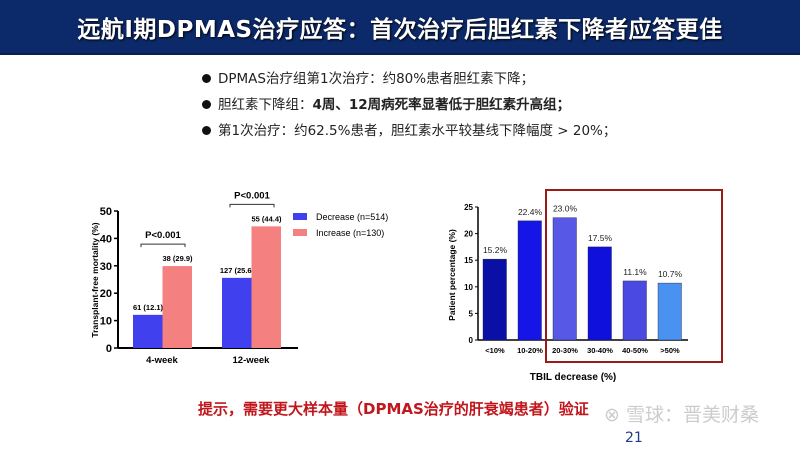 This screenshot has height=450, width=800. I want to click on data-label: 38 (29.9), so click(177, 258).